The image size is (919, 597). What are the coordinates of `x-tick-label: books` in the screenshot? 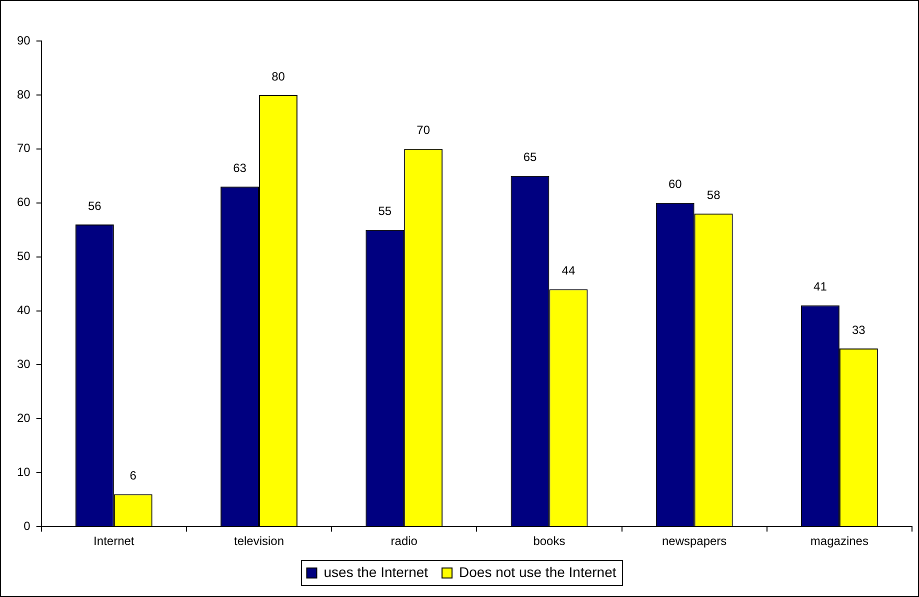 It's located at (549, 541).